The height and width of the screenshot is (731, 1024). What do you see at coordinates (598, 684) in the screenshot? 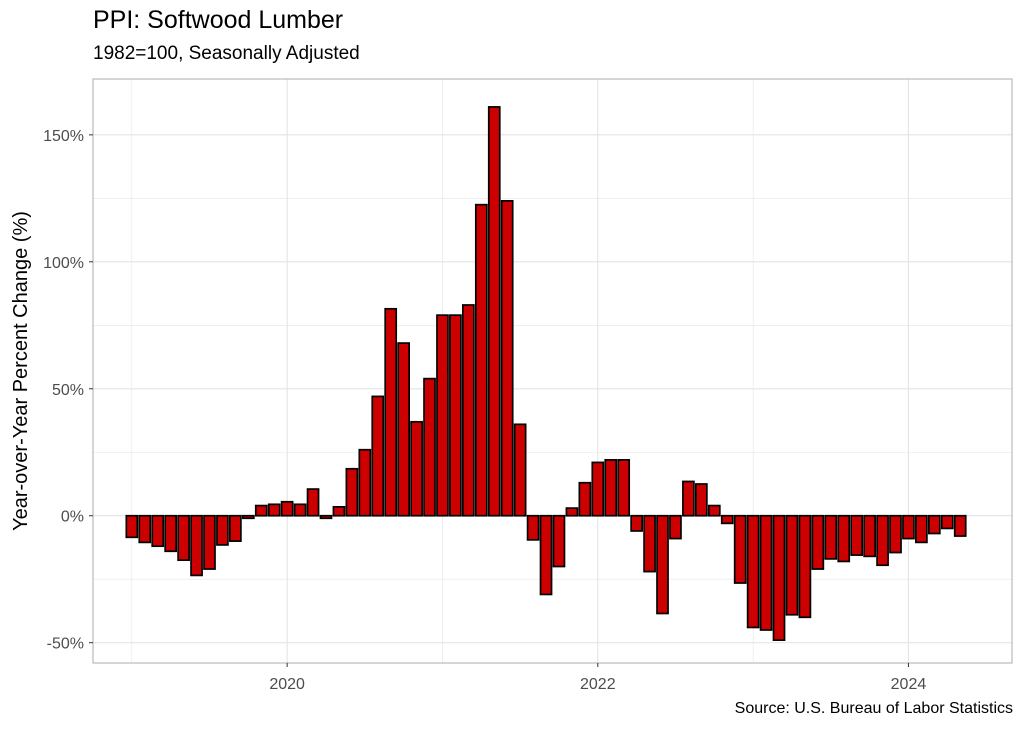
I see `x-tick-label: 2022` at bounding box center [598, 684].